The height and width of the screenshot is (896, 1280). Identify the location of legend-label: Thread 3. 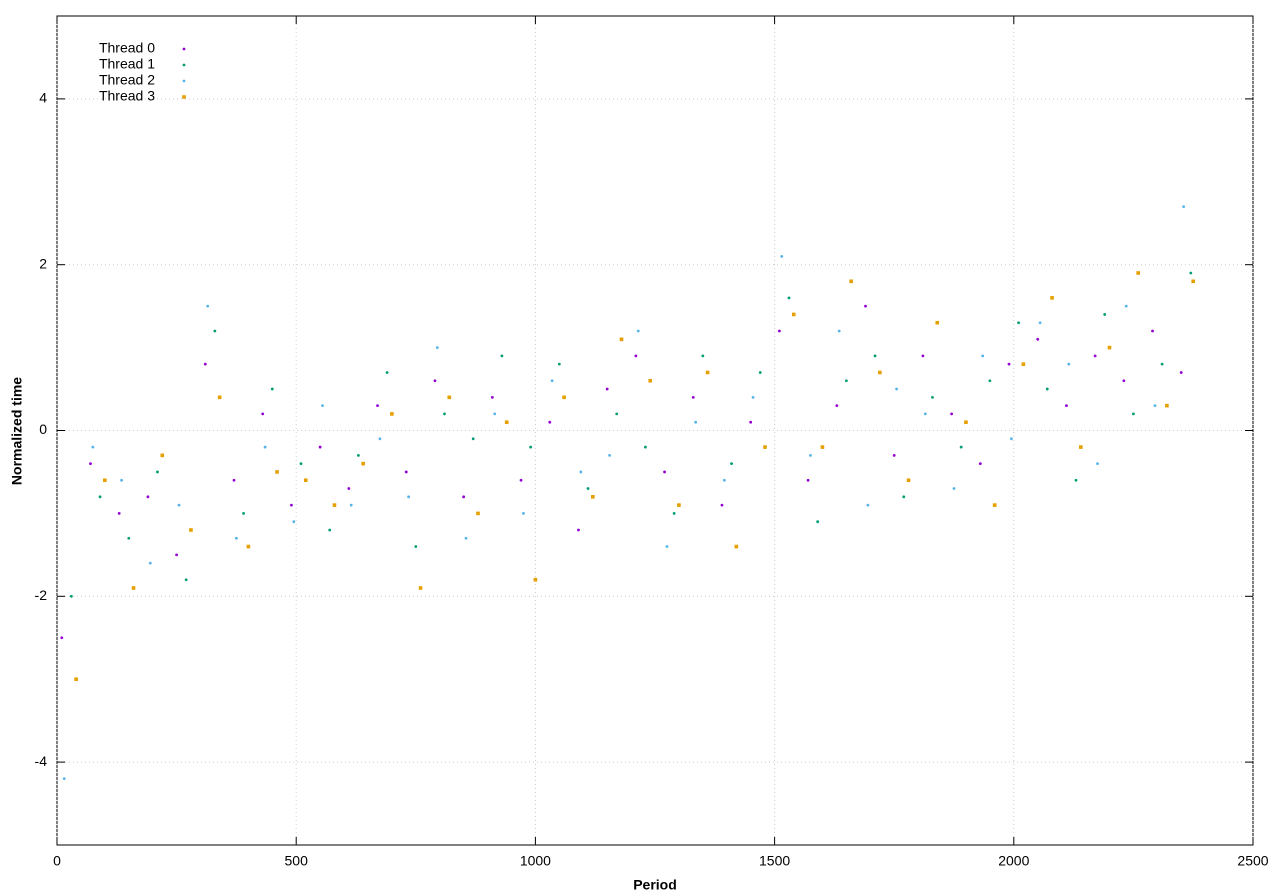
(127, 96).